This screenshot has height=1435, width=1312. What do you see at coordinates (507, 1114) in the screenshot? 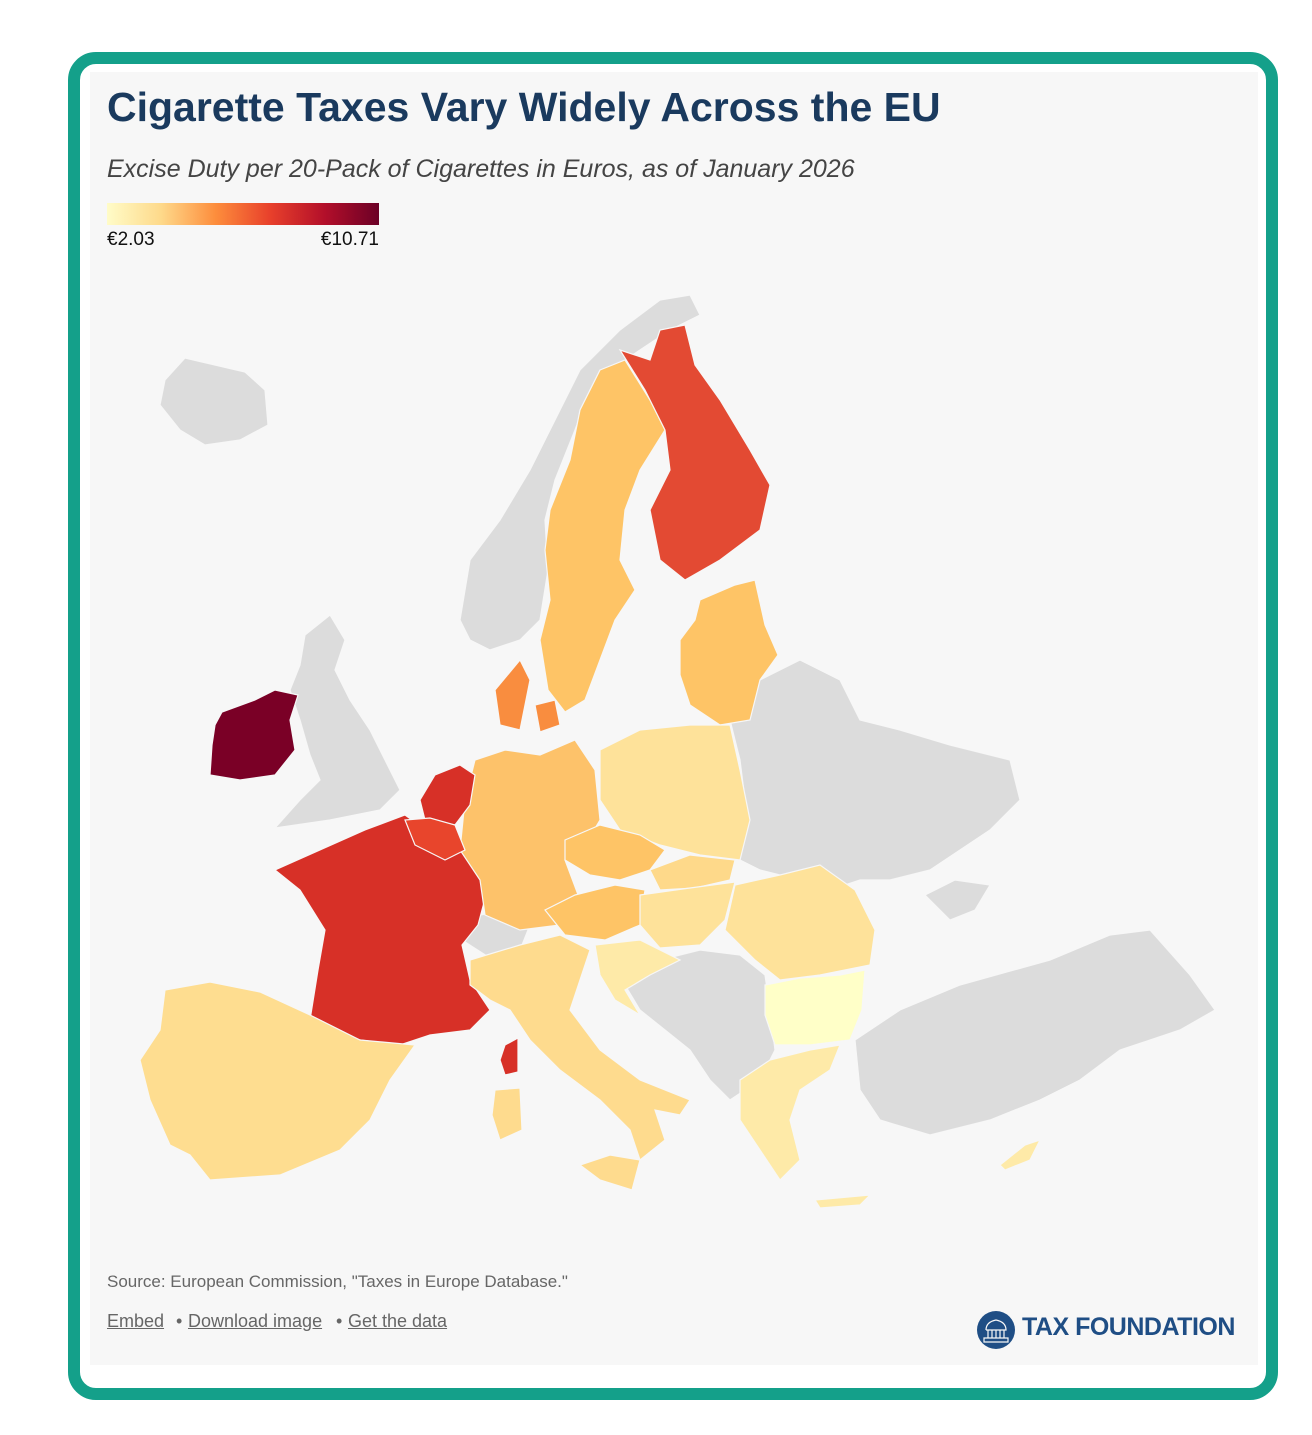
I see `sardinia` at bounding box center [507, 1114].